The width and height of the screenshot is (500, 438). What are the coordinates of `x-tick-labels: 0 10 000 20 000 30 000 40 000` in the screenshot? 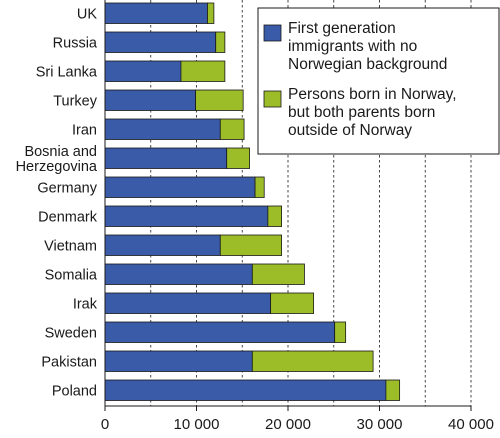 It's located at (297, 424).